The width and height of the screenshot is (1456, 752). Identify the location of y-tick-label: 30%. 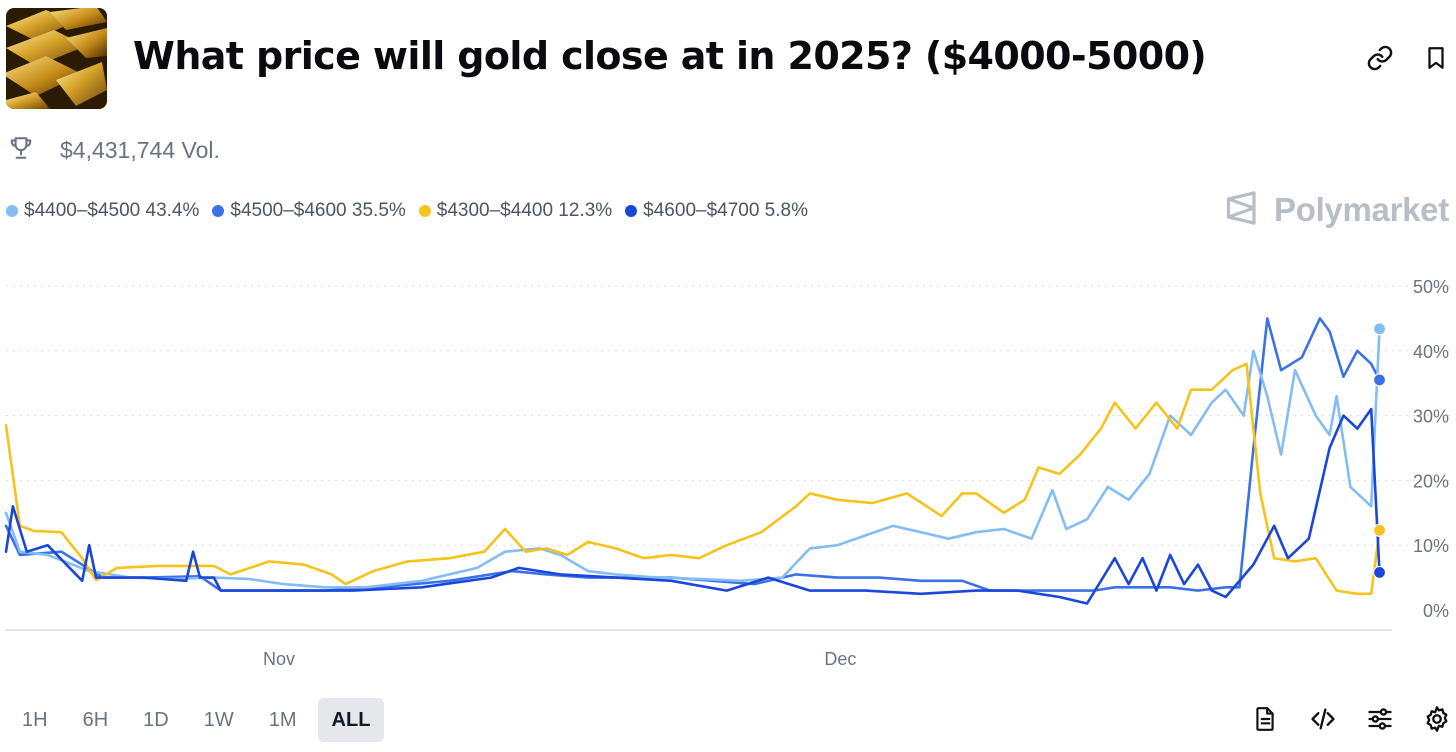
(1431, 417).